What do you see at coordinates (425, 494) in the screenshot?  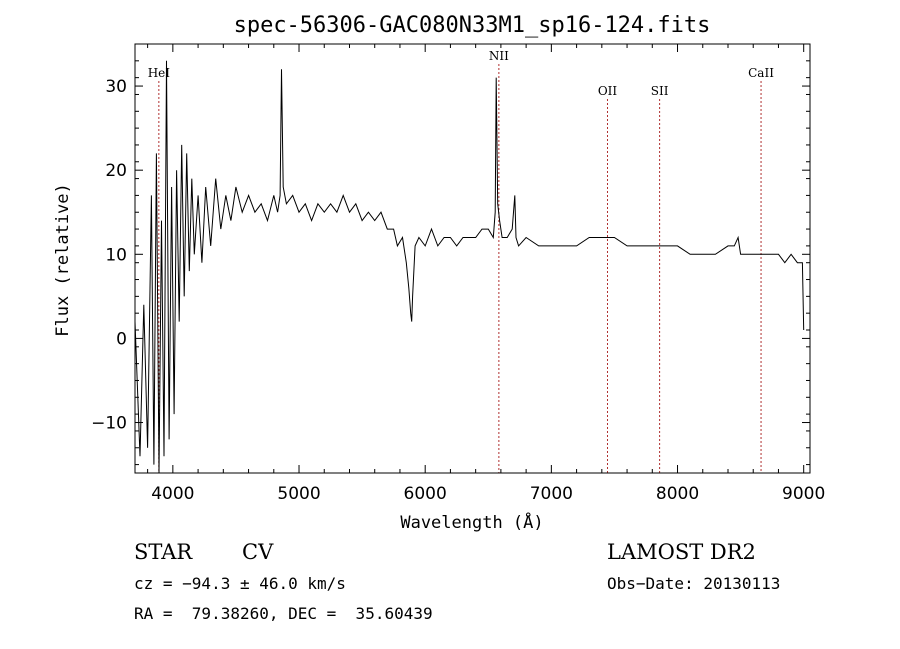 I see `x-tick-label-6000: 6000` at bounding box center [425, 494].